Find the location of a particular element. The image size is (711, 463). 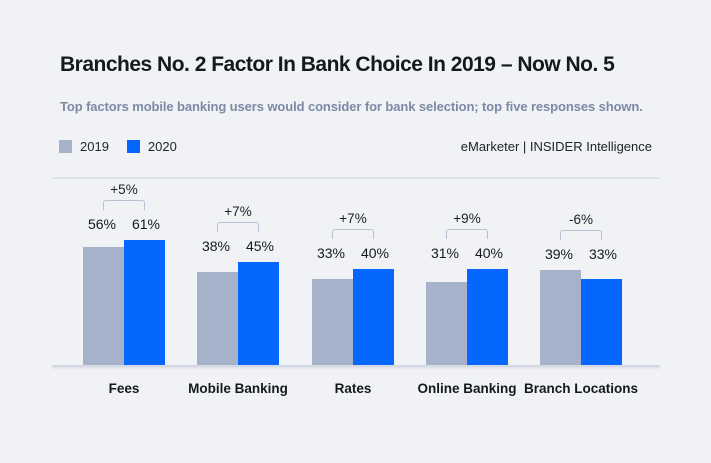

legend-item-2020: 2020 is located at coordinates (151, 146).